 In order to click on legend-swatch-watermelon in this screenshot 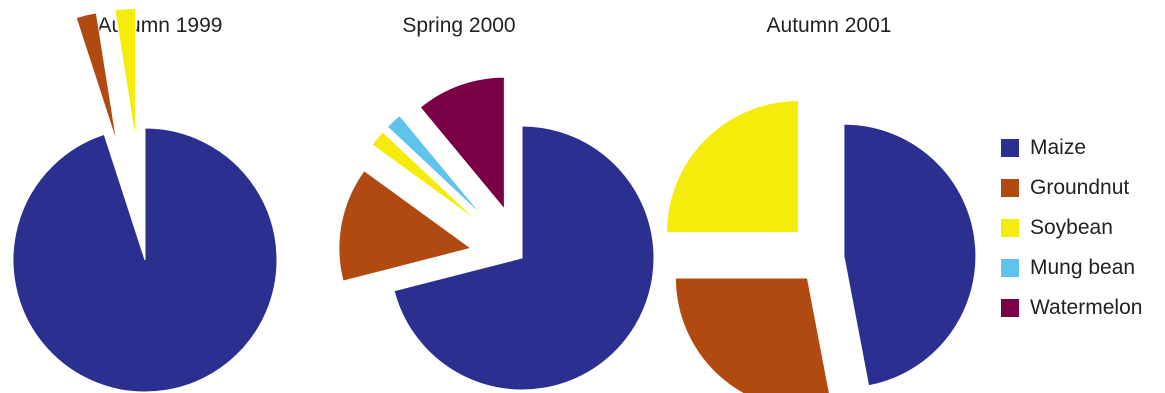, I will do `click(1010, 308)`.